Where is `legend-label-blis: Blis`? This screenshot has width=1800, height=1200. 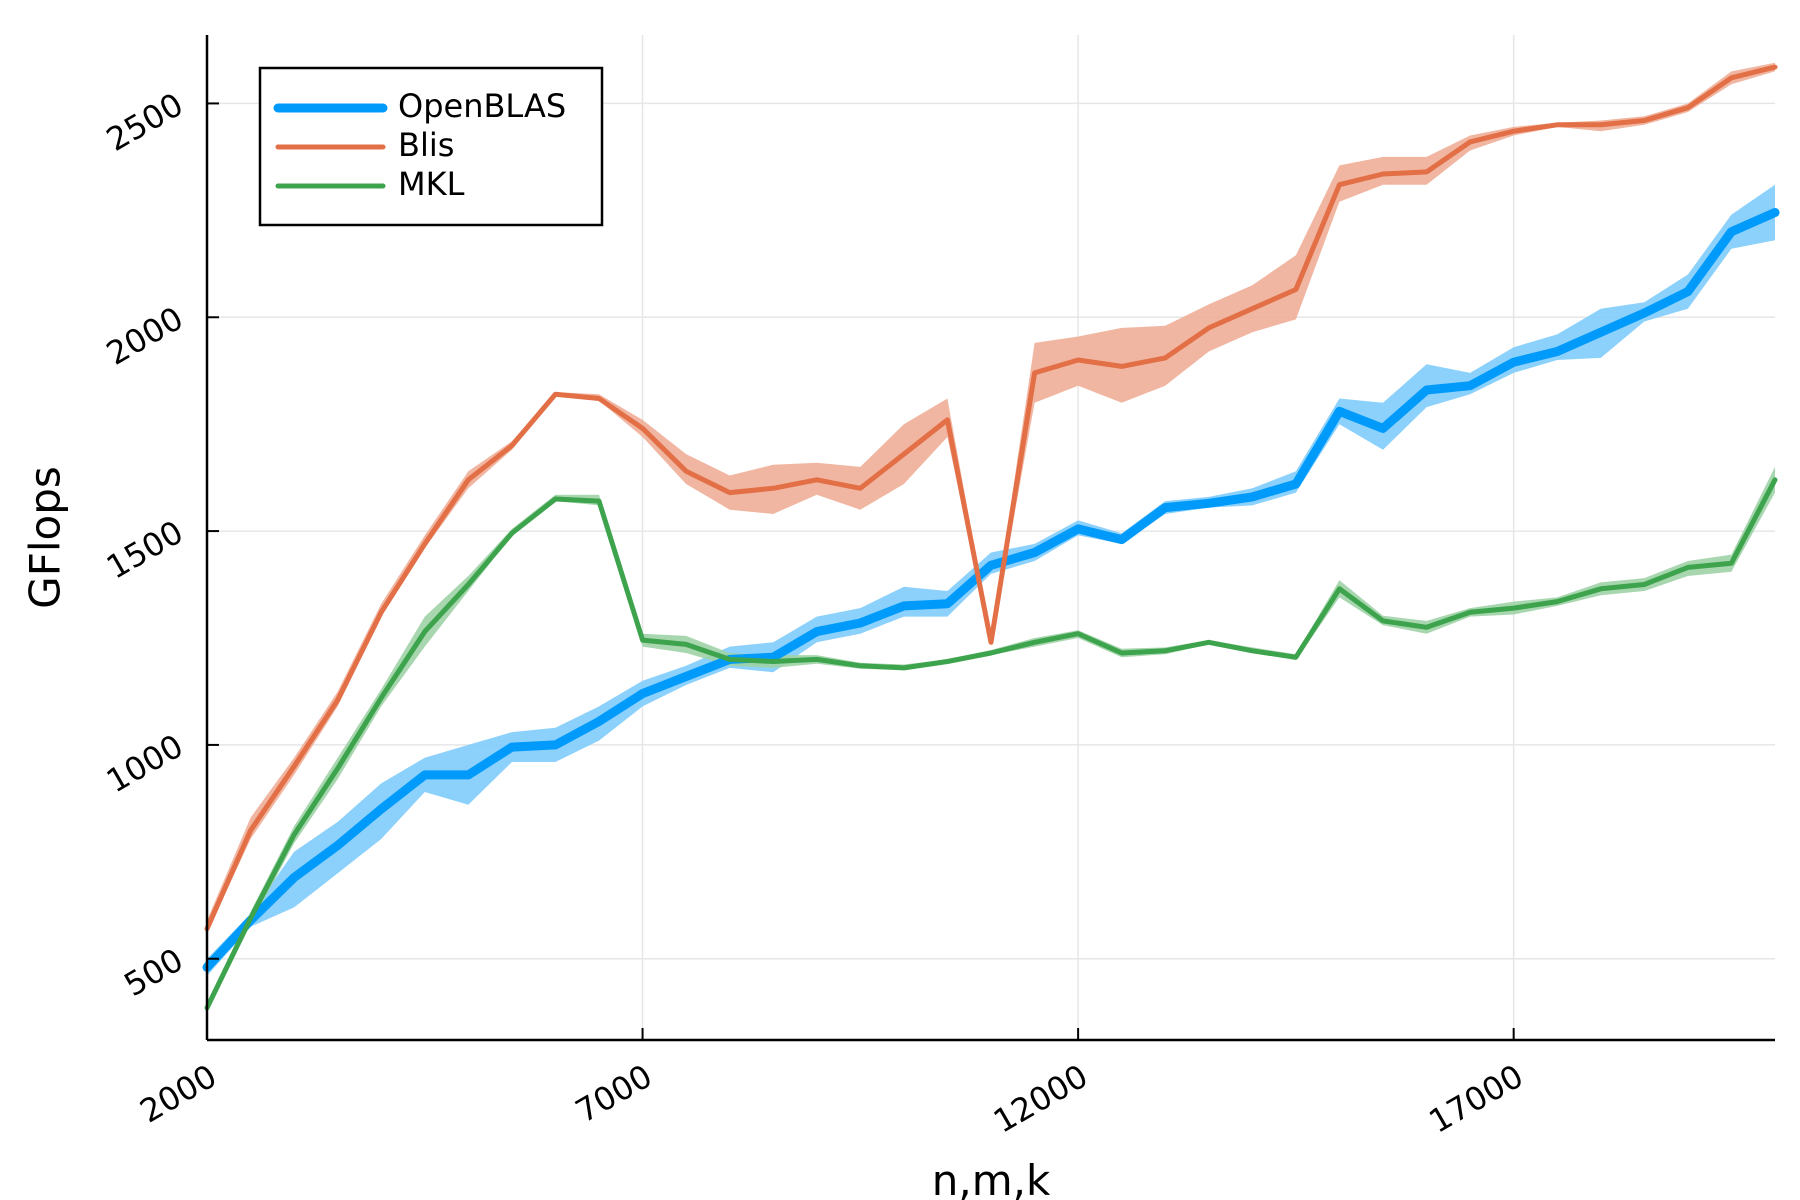
legend-label-blis: Blis is located at coordinates (426, 145).